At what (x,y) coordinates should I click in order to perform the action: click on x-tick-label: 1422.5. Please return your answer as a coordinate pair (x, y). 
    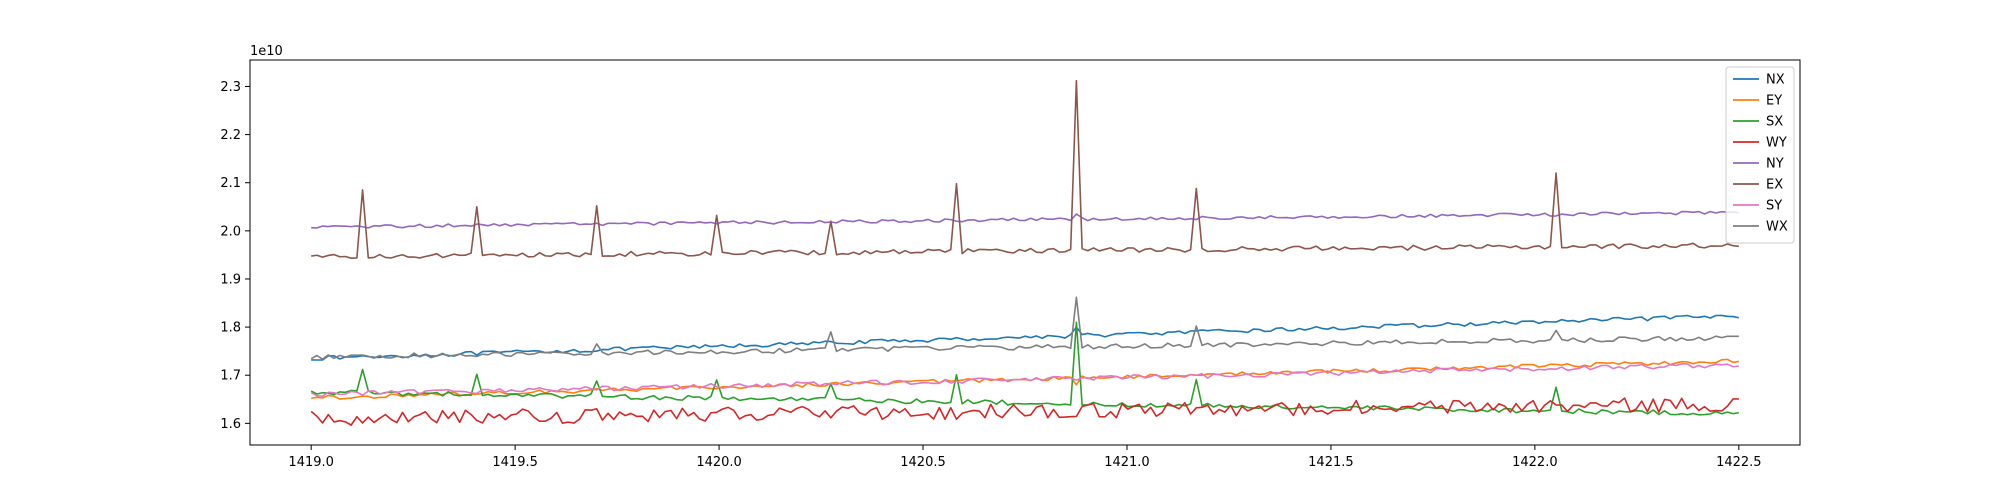
    Looking at the image, I should click on (1739, 462).